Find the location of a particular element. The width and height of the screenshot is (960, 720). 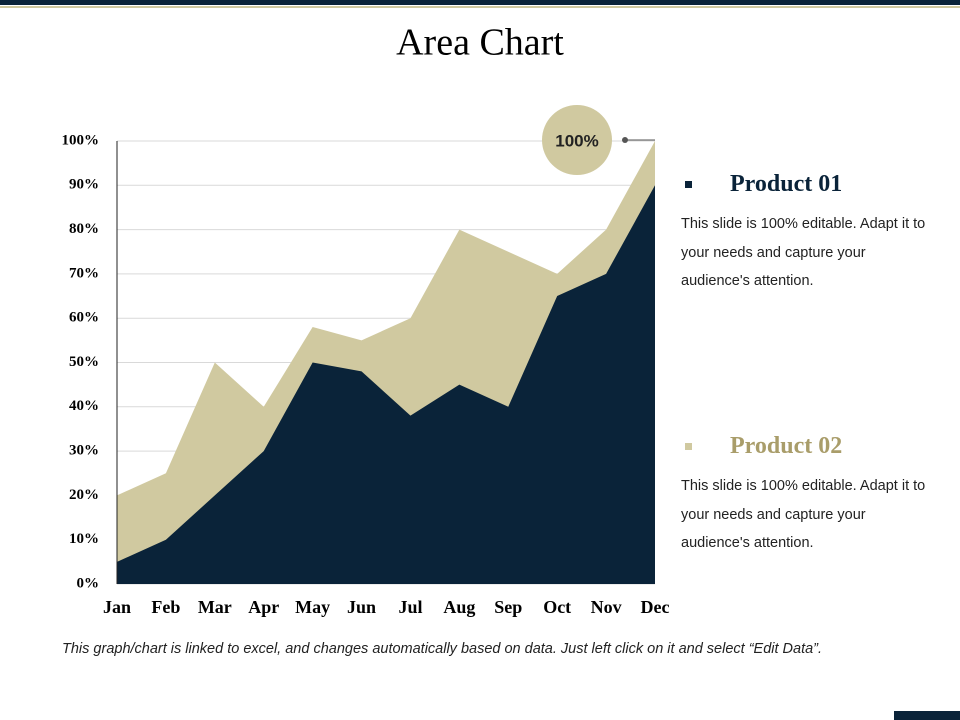

legend-label: Product 01 is located at coordinates (786, 184).